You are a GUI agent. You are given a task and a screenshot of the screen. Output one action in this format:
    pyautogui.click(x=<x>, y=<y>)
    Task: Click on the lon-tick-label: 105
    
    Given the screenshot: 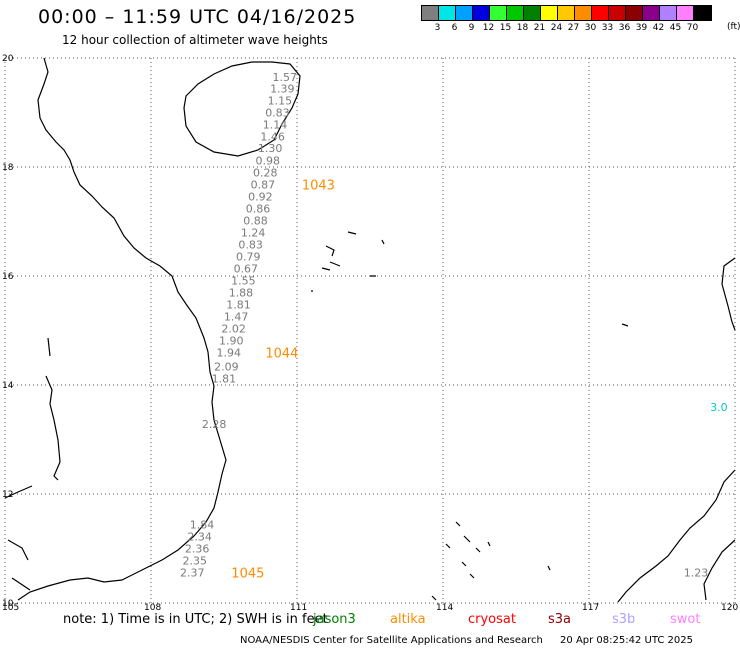 What is the action you would take?
    pyautogui.click(x=10, y=608)
    